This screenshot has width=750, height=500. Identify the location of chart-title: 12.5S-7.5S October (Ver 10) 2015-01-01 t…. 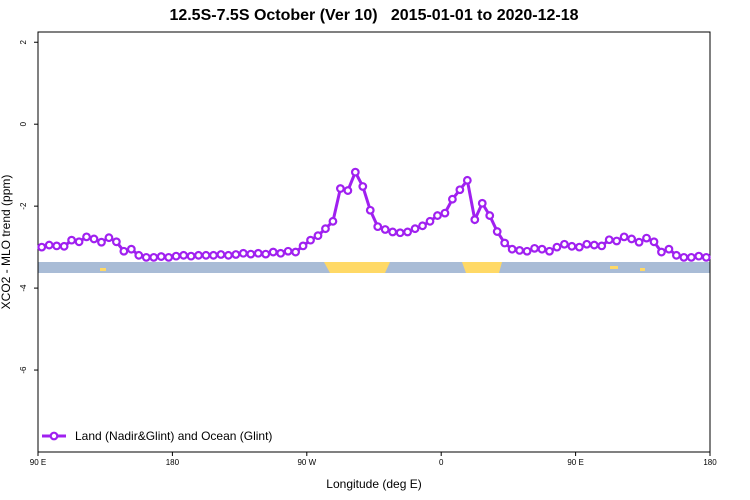
(373, 15).